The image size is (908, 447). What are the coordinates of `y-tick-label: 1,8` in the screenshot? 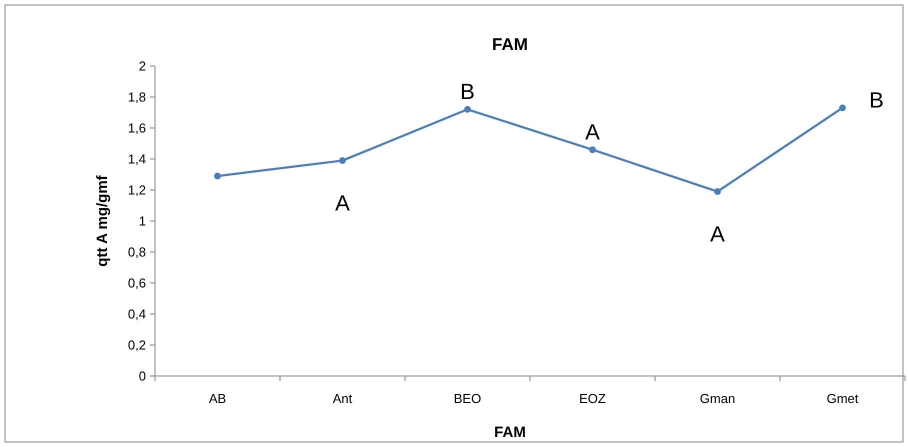 It's located at (137, 97).